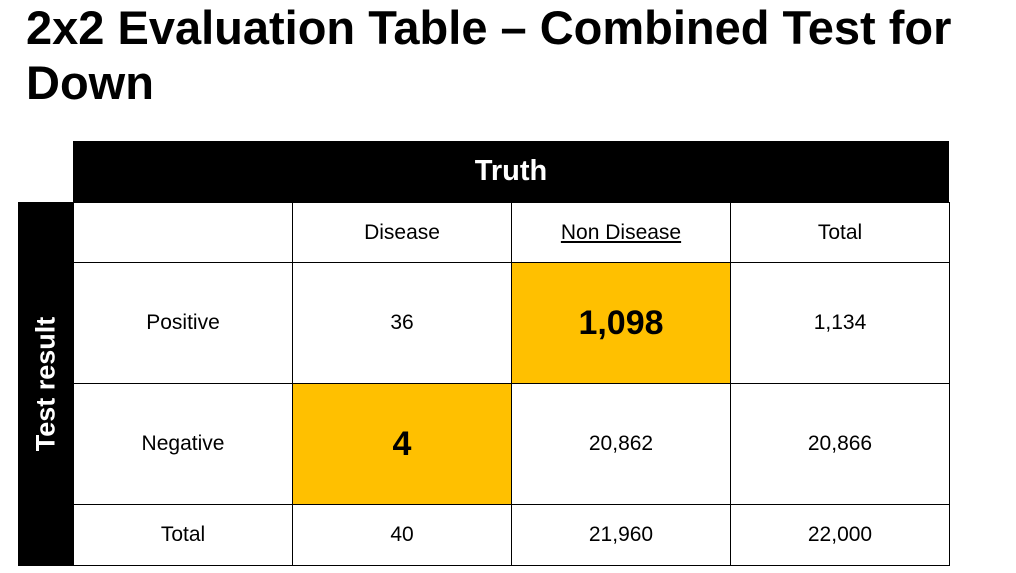  Describe the element at coordinates (621, 535) in the screenshot. I see `cell-total-non-disease: 21,960` at that location.